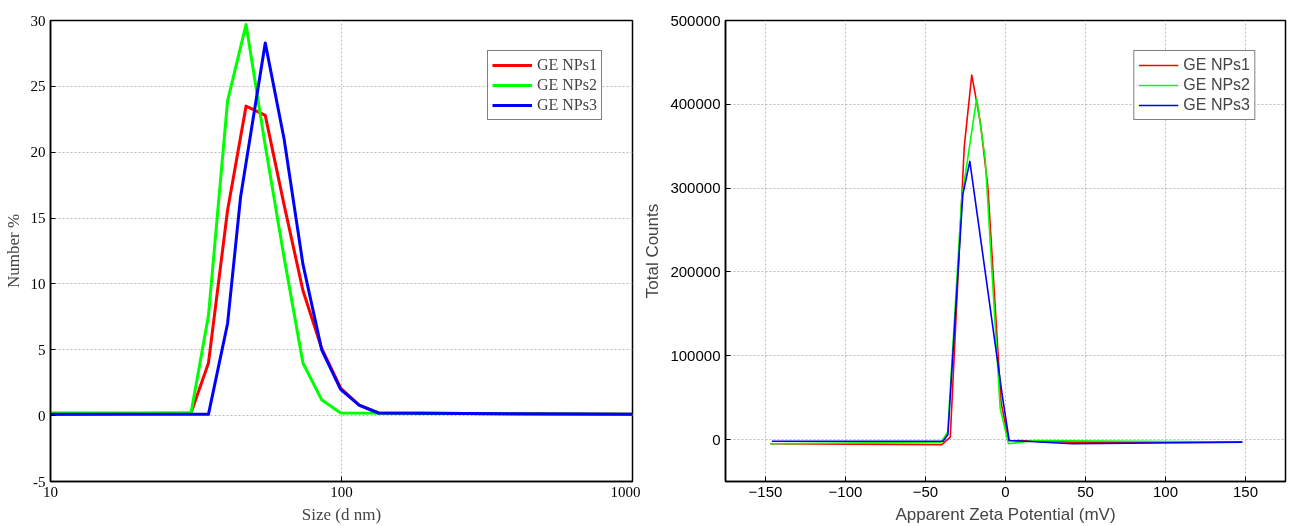  Describe the element at coordinates (695, 271) in the screenshot. I see `y-tick-label: 200000` at that location.